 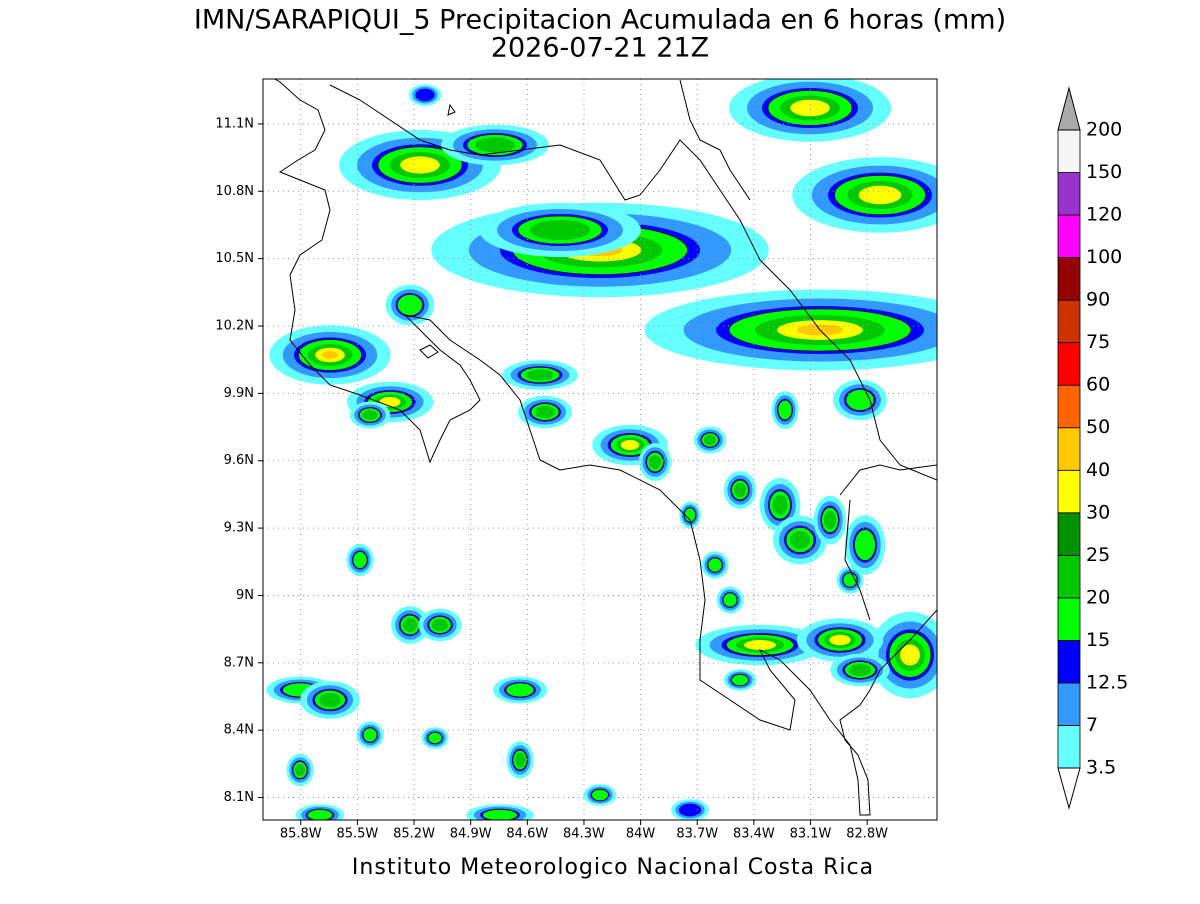 I want to click on x-tick-label: 85.5W, so click(x=357, y=834).